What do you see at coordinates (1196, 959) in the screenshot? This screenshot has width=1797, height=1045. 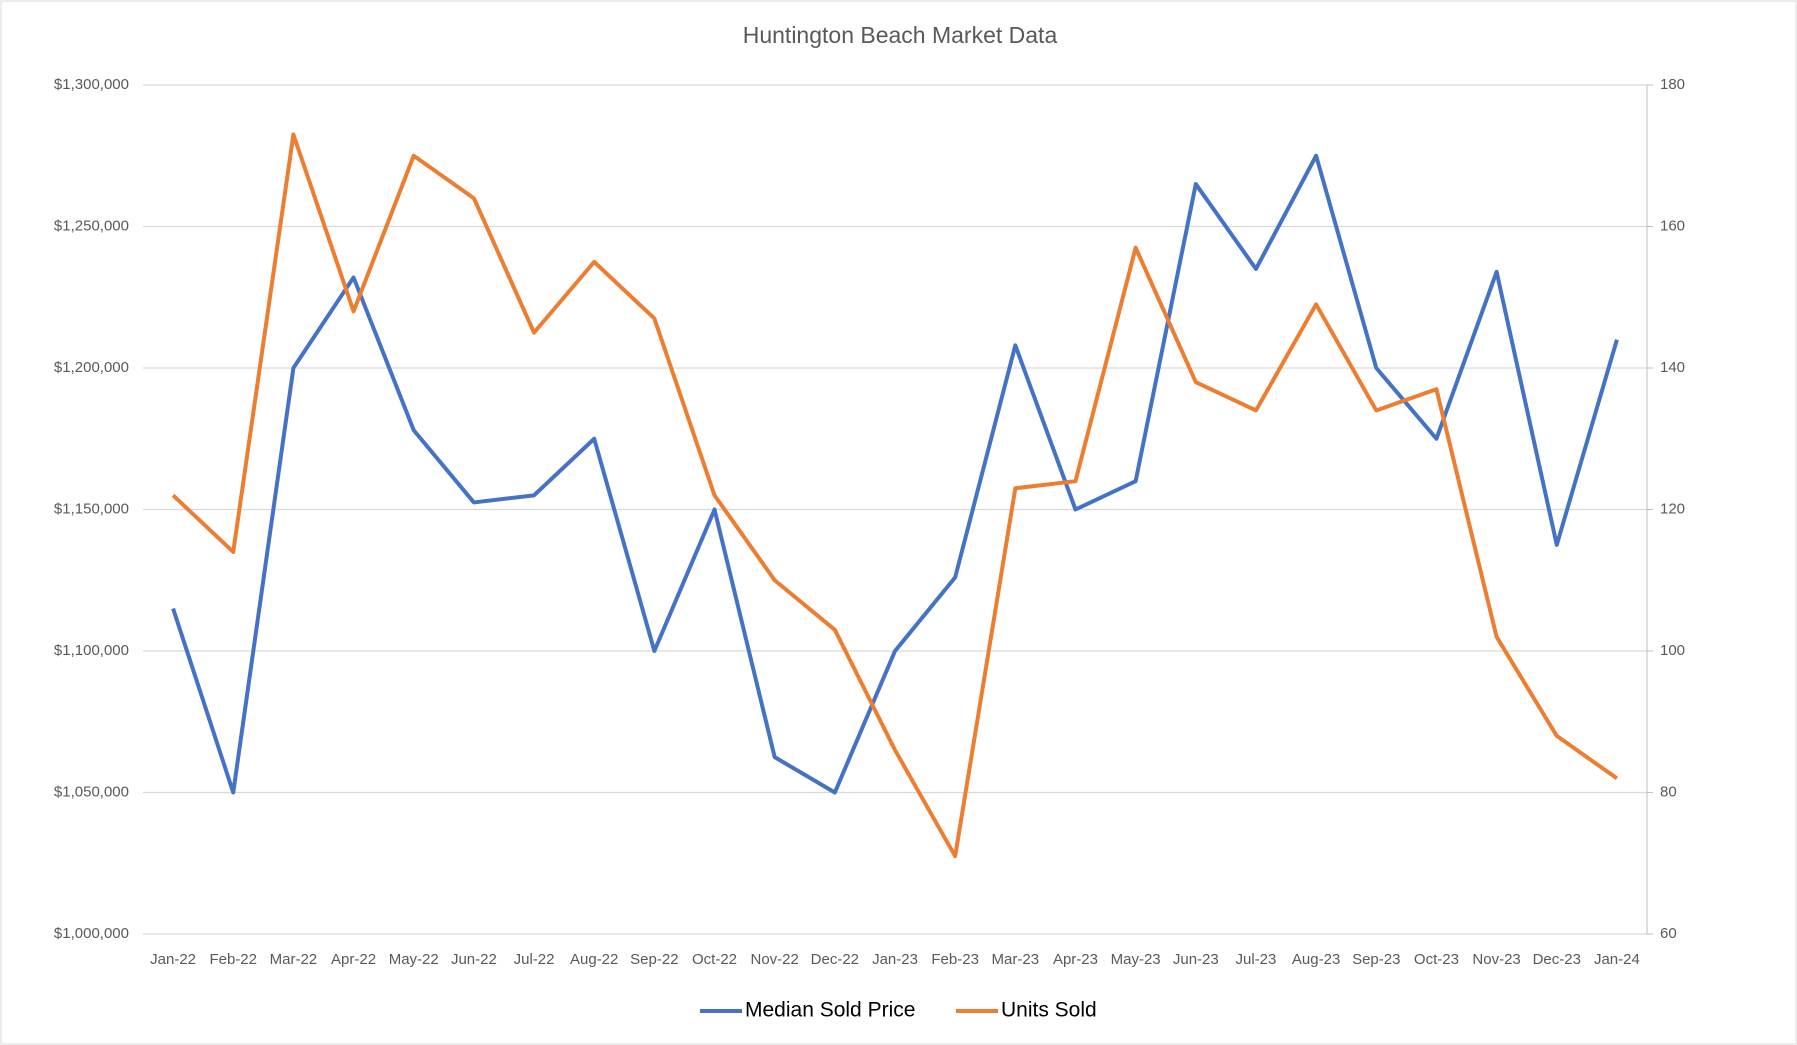 I see `x-tick-label: Jun-23` at bounding box center [1196, 959].